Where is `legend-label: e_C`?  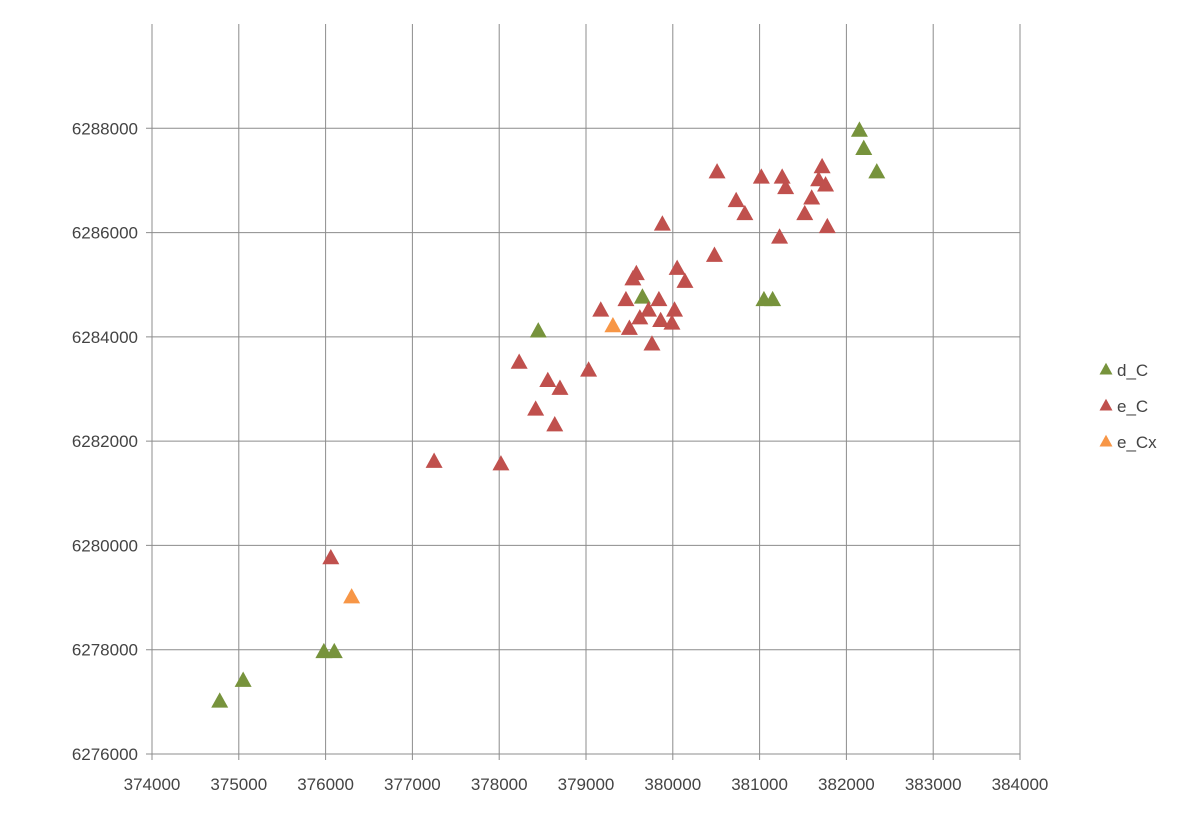 legend-label: e_C is located at coordinates (1132, 406).